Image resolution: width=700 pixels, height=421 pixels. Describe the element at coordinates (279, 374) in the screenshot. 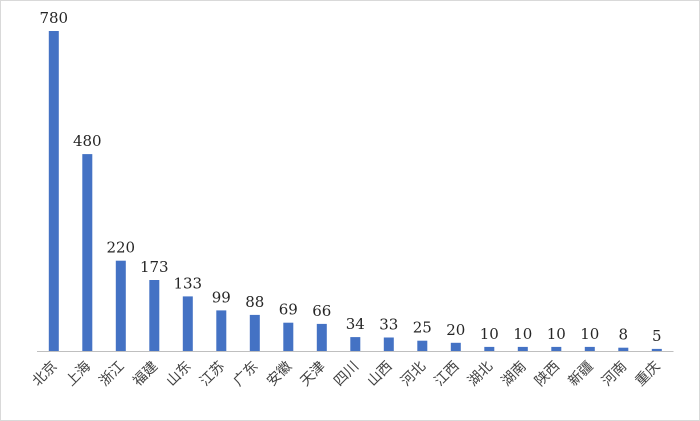

I see `category-label-安徽: 安徽` at that location.